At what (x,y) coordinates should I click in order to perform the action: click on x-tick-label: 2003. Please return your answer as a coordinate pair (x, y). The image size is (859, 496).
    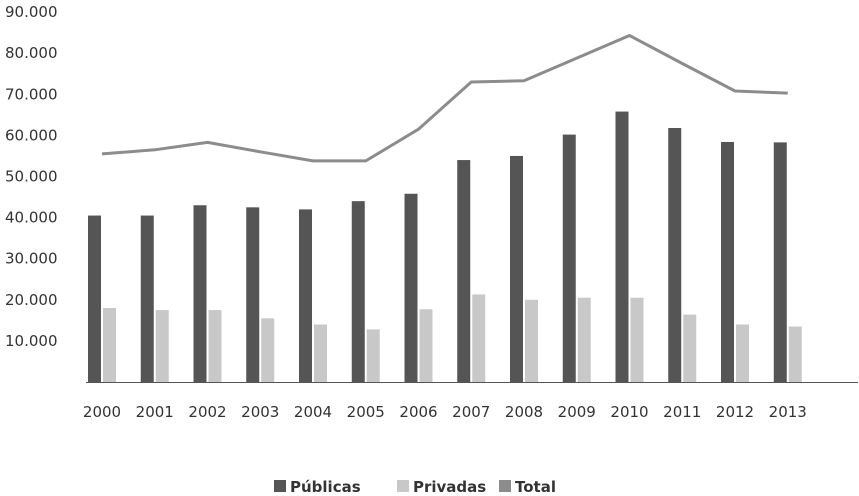
    Looking at the image, I should click on (260, 412).